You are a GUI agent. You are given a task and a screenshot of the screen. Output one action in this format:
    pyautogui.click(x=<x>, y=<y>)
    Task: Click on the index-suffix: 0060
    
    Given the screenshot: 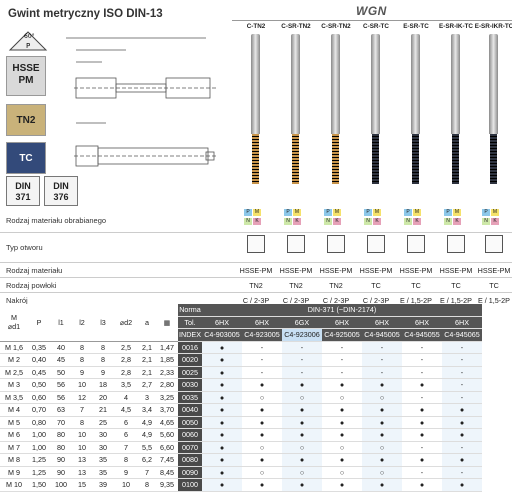 What is the action you would take?
    pyautogui.click(x=190, y=435)
    